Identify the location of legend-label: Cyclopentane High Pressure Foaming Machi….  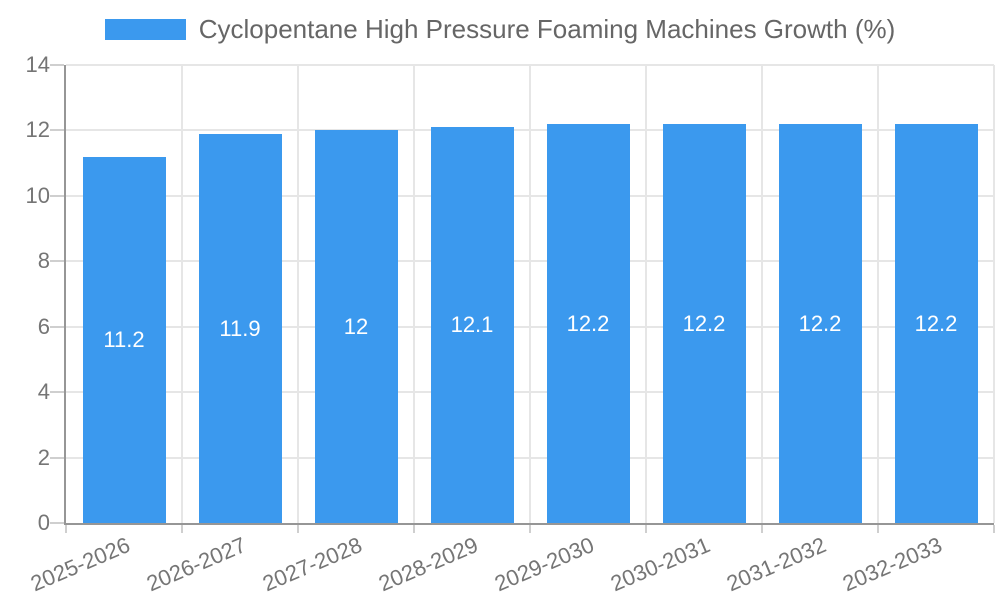
(547, 29).